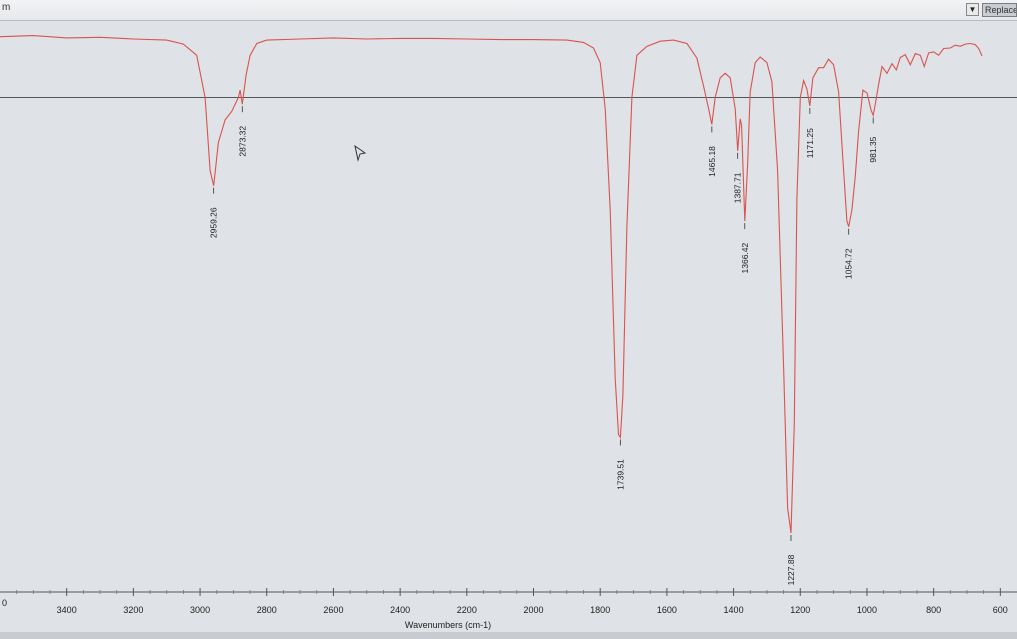 The image size is (1017, 639). Describe the element at coordinates (200, 610) in the screenshot. I see `x-tick-label: 3000` at that location.